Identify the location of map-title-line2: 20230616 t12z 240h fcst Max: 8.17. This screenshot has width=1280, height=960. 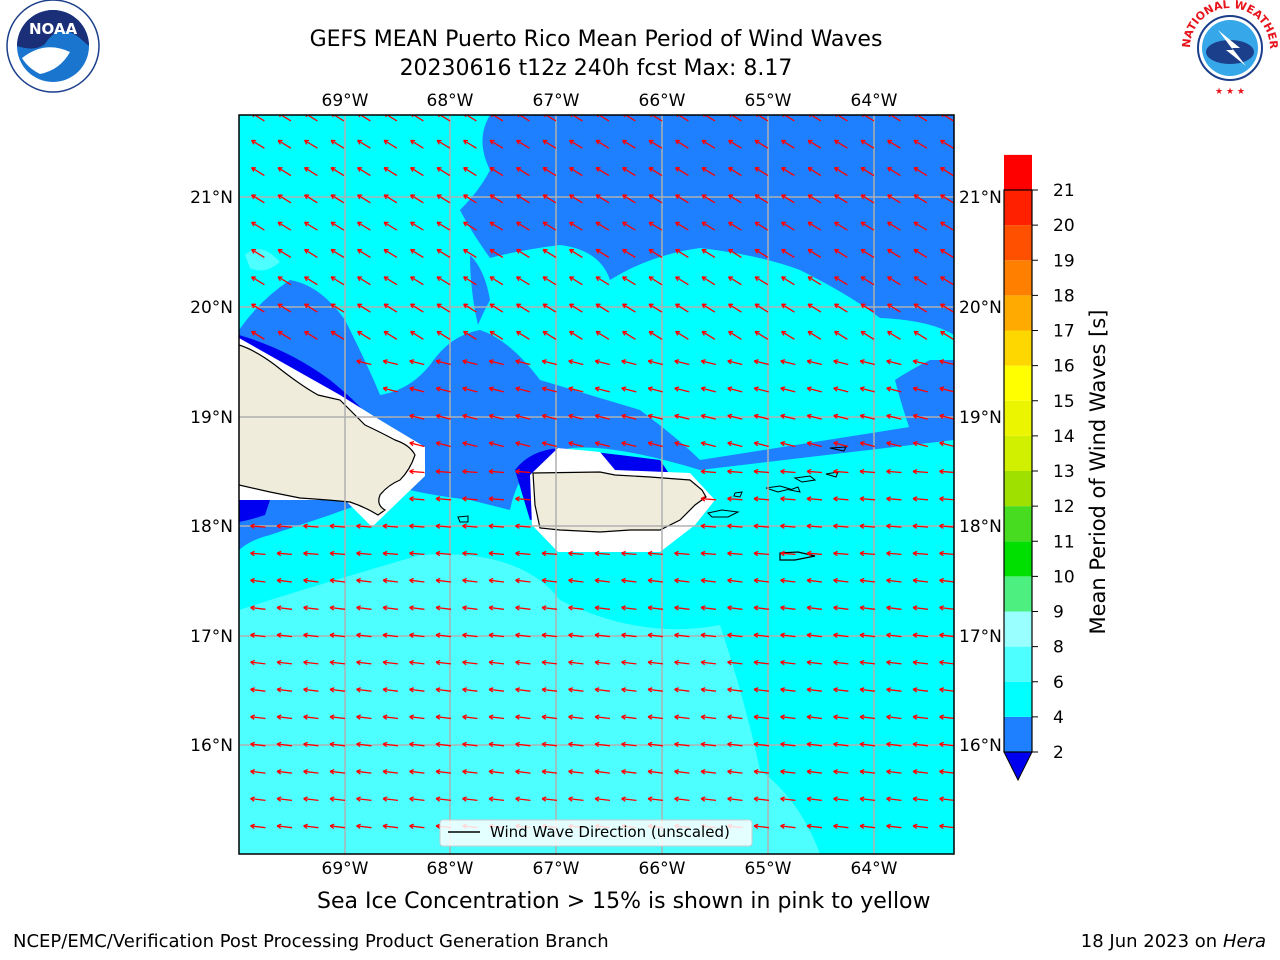
(596, 68).